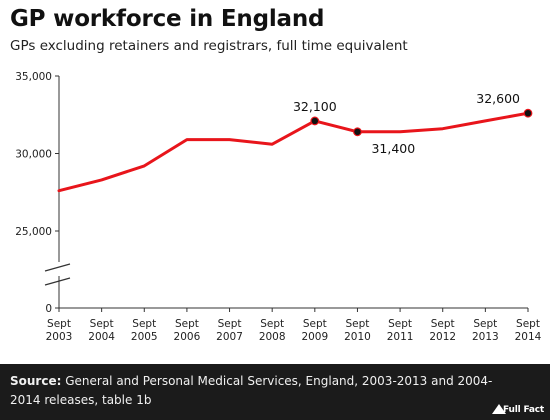 This screenshot has height=420, width=550. Describe the element at coordinates (37, 193) in the screenshot. I see `y-axis-ticks: 0 25,000 30,000 35,000` at that location.